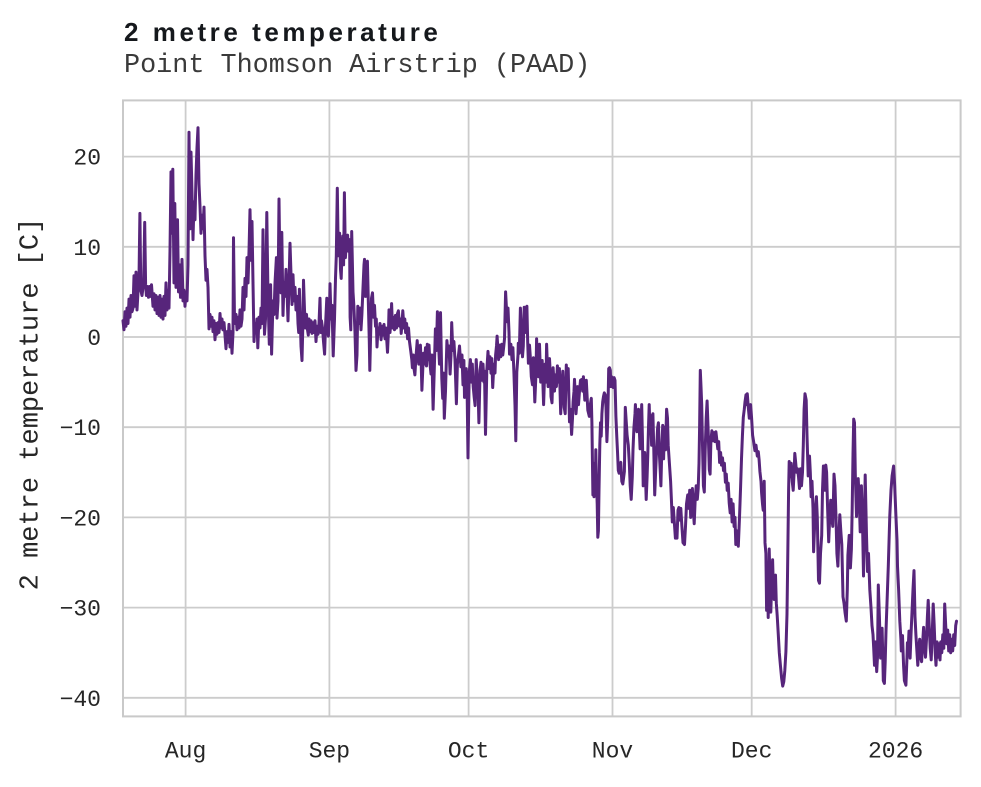  What do you see at coordinates (751, 752) in the screenshot?
I see `svg-text: Dec` at bounding box center [751, 752].